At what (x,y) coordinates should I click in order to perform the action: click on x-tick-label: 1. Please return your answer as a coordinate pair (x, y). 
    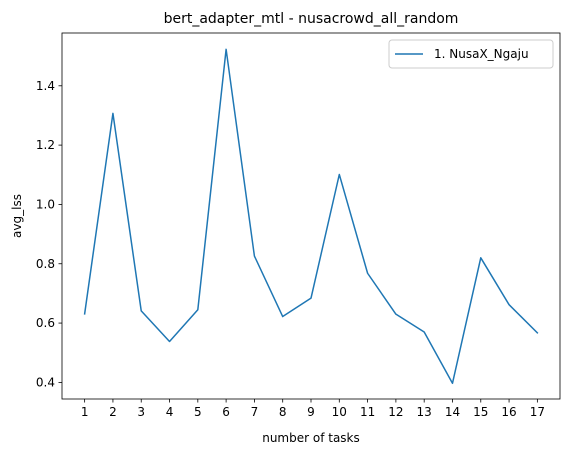
    Looking at the image, I should click on (85, 412).